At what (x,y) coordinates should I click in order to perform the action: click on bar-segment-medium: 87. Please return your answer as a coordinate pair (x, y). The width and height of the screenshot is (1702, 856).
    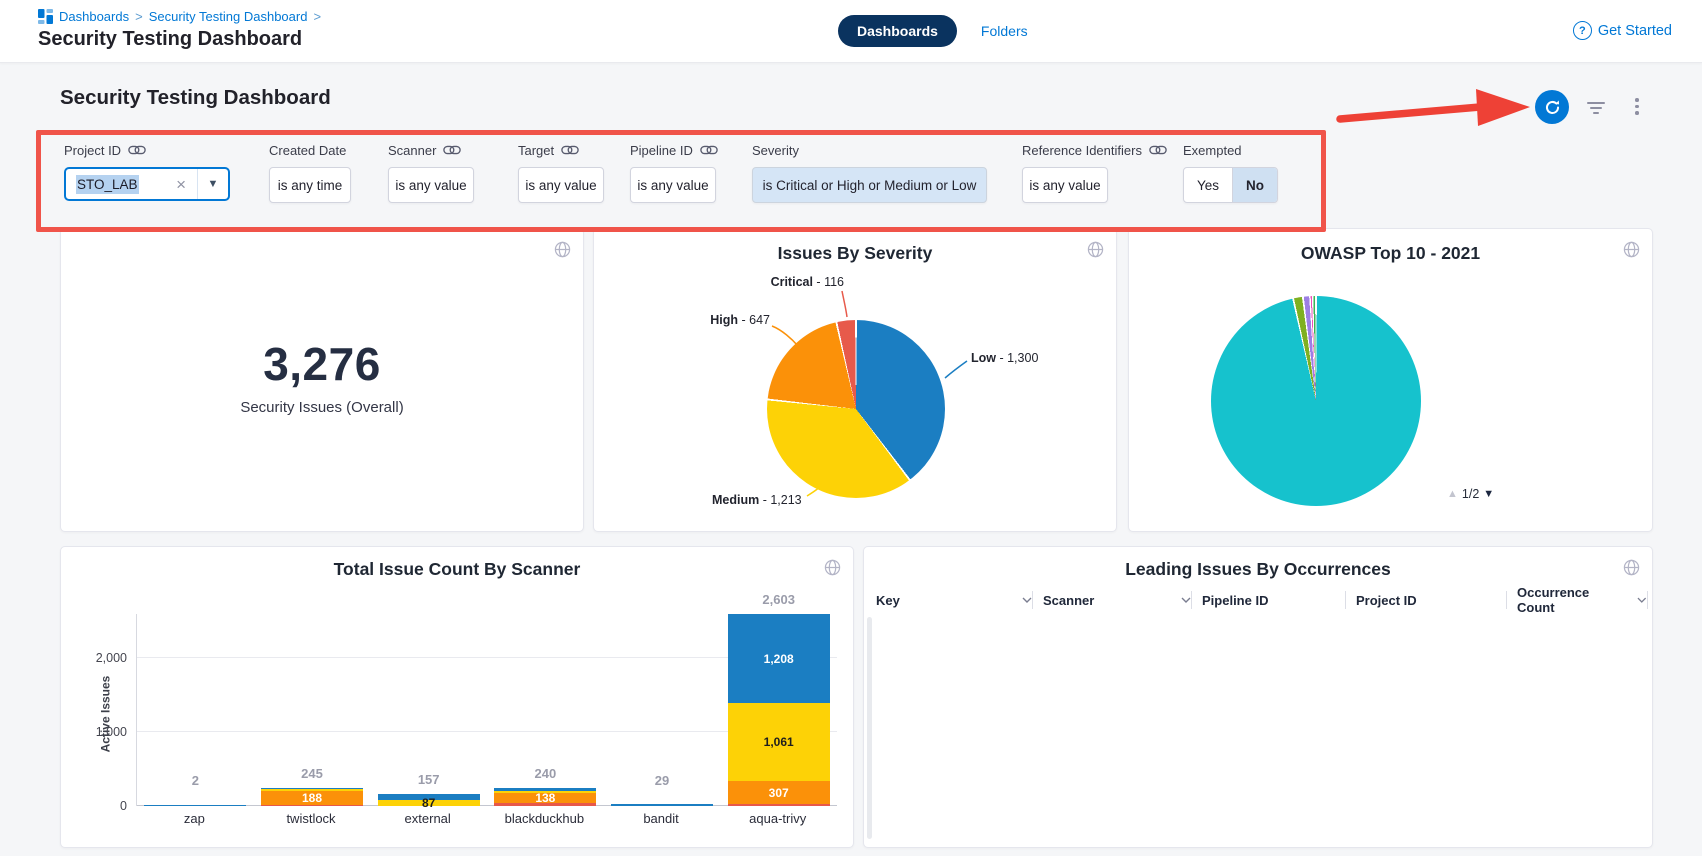
    Looking at the image, I should click on (428, 803).